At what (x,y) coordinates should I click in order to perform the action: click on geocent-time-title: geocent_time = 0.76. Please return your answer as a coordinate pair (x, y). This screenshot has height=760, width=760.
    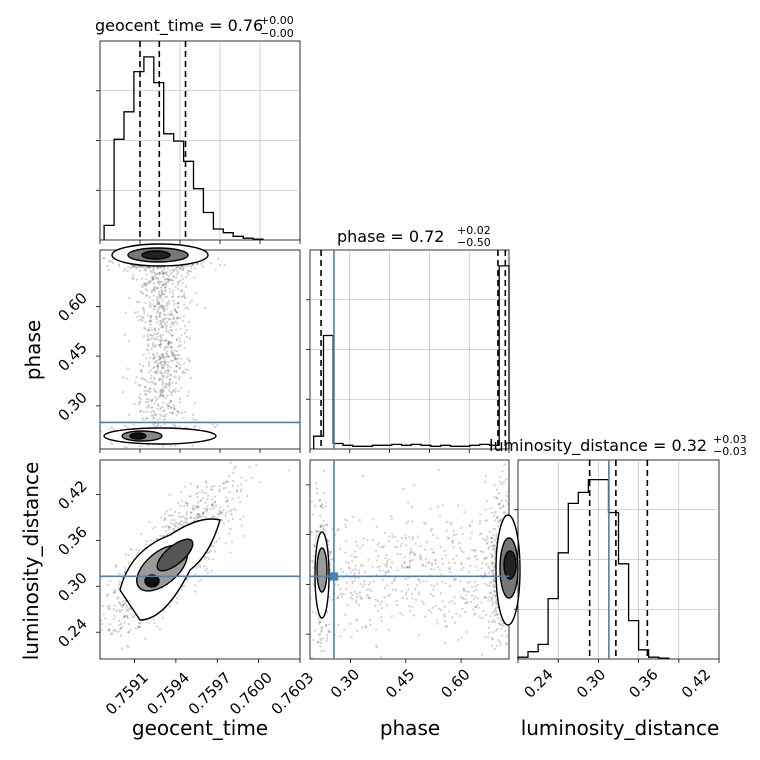
    Looking at the image, I should click on (179, 26).